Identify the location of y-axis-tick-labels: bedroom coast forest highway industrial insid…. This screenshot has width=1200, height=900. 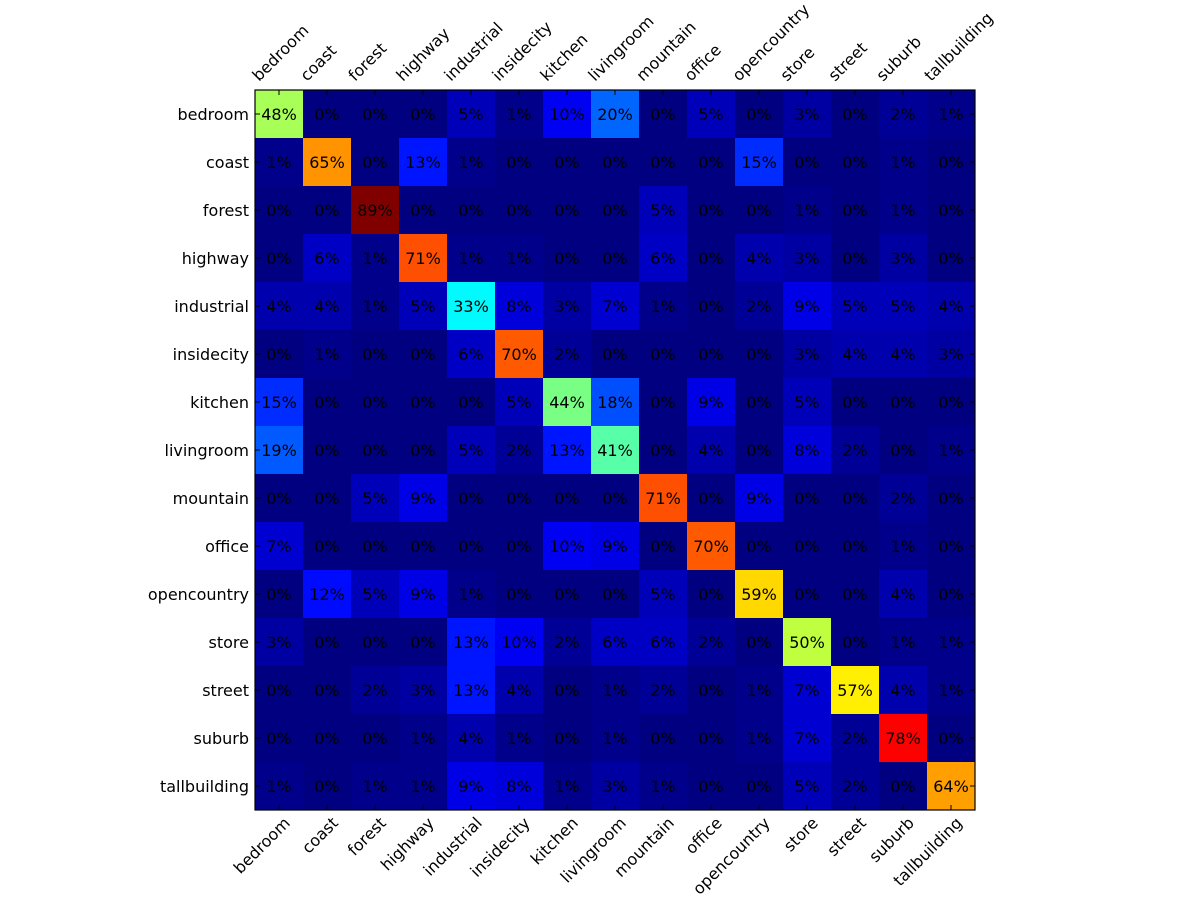
(198, 450).